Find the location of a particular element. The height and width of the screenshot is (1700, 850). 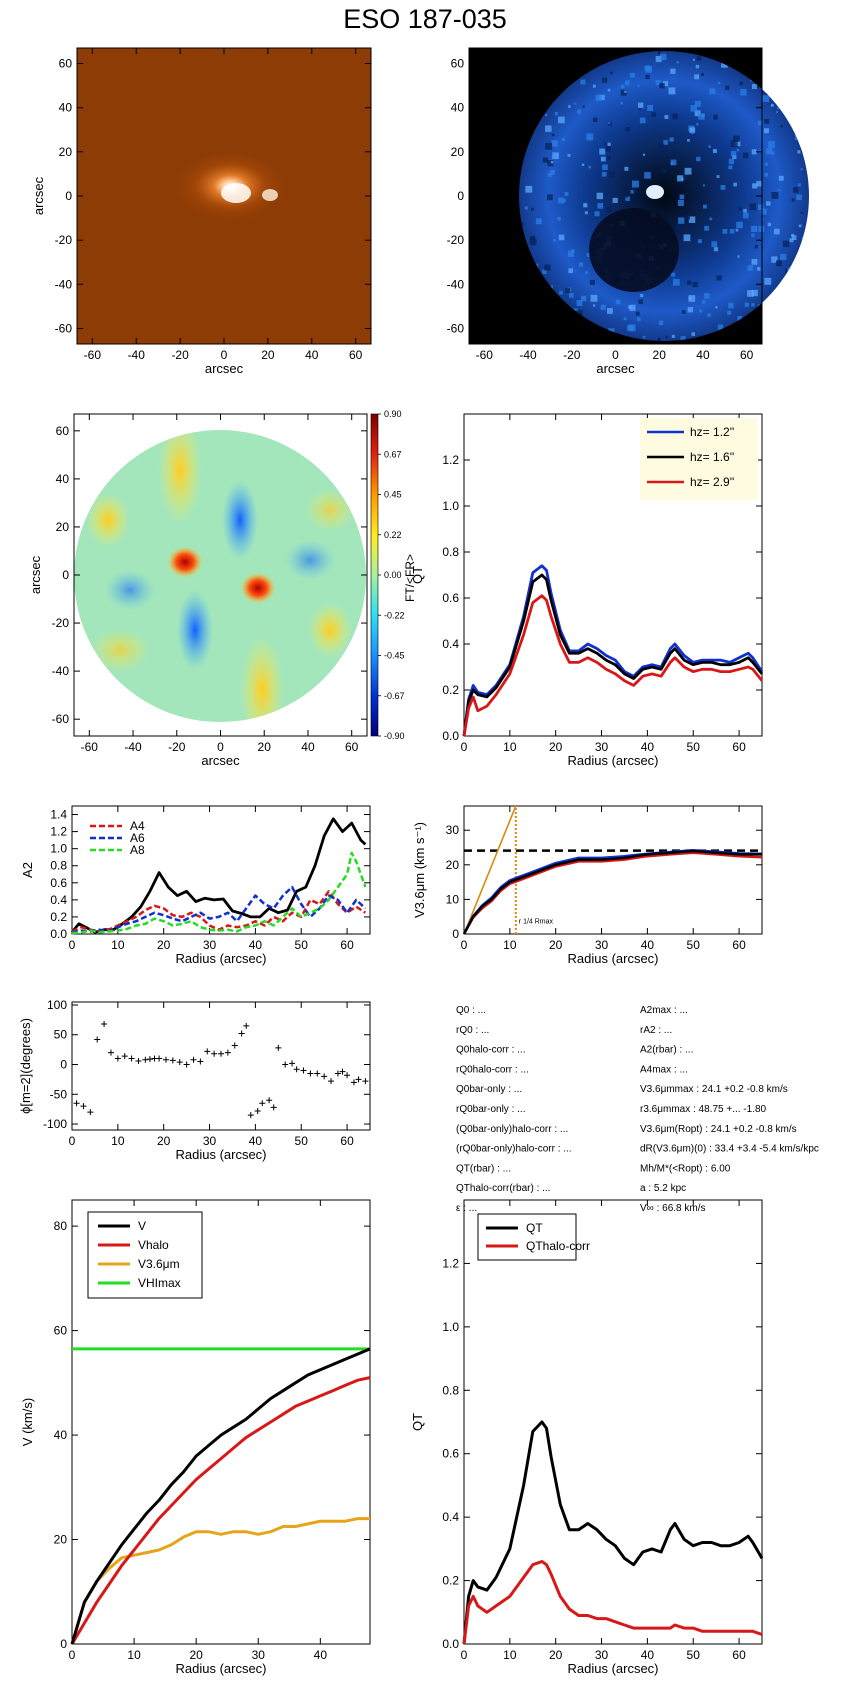

y-axis-label: A2 is located at coordinates (27, 870).